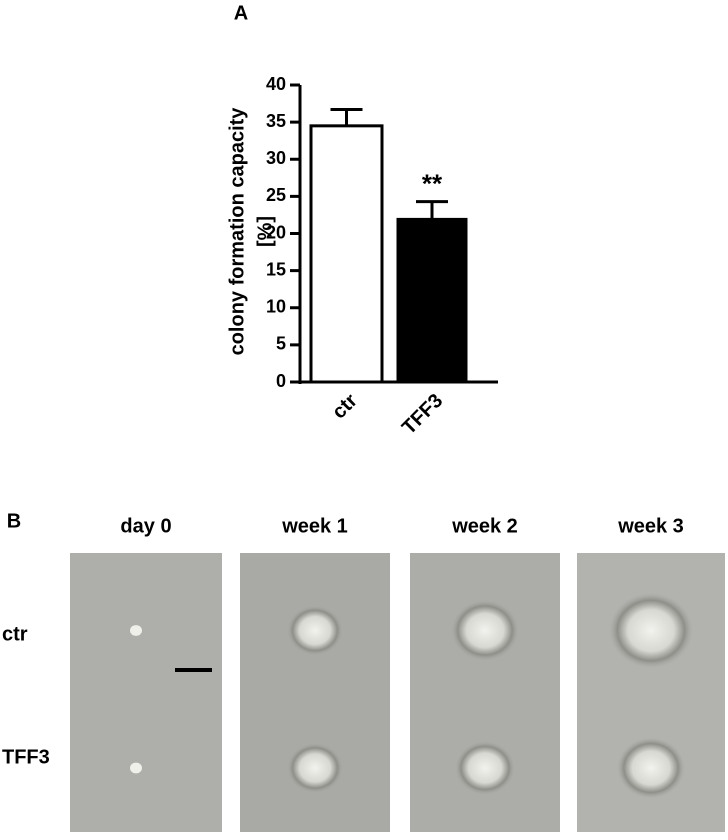 The image size is (728, 840). Describe the element at coordinates (432, 183) in the screenshot. I see `annotation: **` at that location.